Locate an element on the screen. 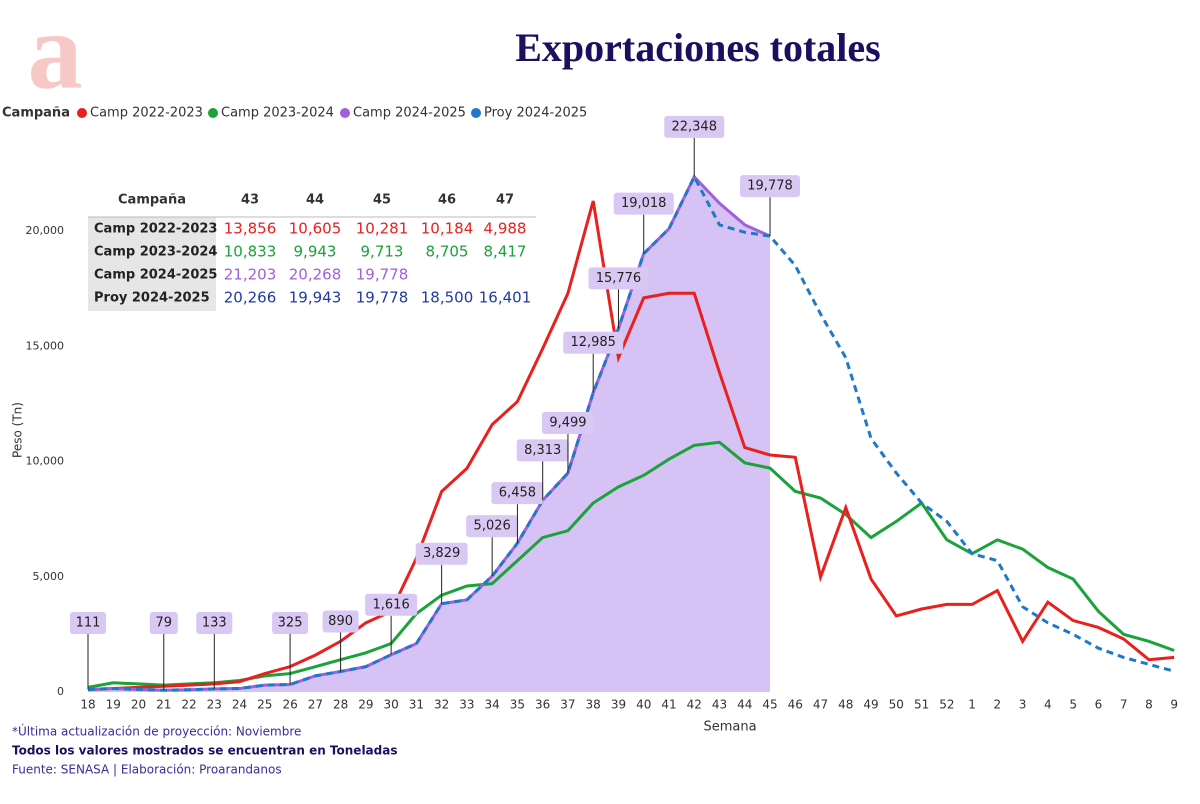  y-axis-label: Peso (Tn) is located at coordinates (18, 430).